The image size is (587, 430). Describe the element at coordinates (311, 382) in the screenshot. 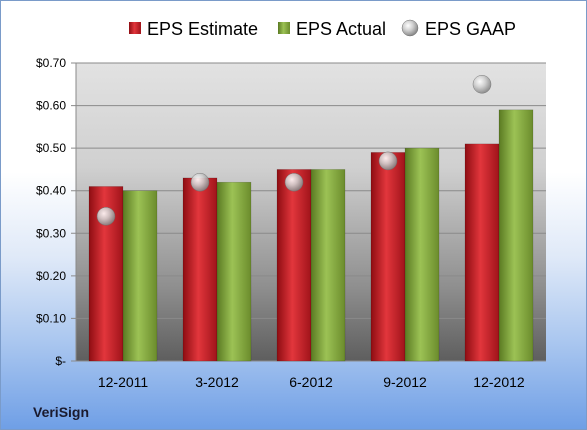

I see `x-tick-label: 6-2012` at that location.